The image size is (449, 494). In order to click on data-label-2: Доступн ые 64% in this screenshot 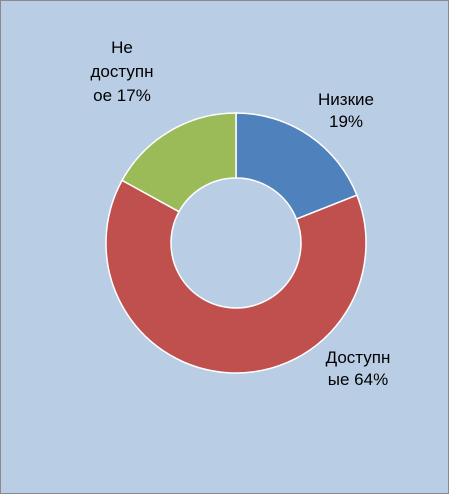, I will do `click(358, 368)`.